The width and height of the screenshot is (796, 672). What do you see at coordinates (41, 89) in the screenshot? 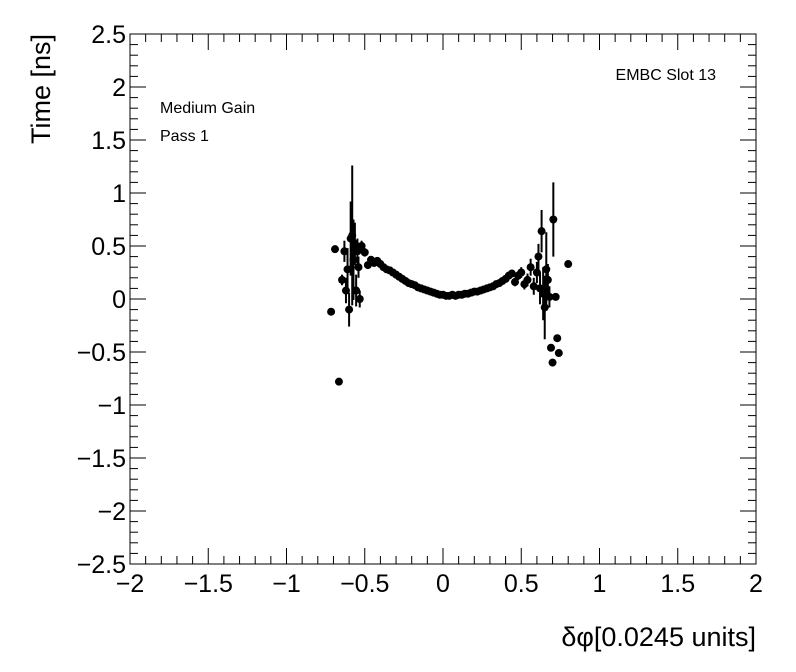
I see `y-axis-title: Time [ns]` at bounding box center [41, 89].